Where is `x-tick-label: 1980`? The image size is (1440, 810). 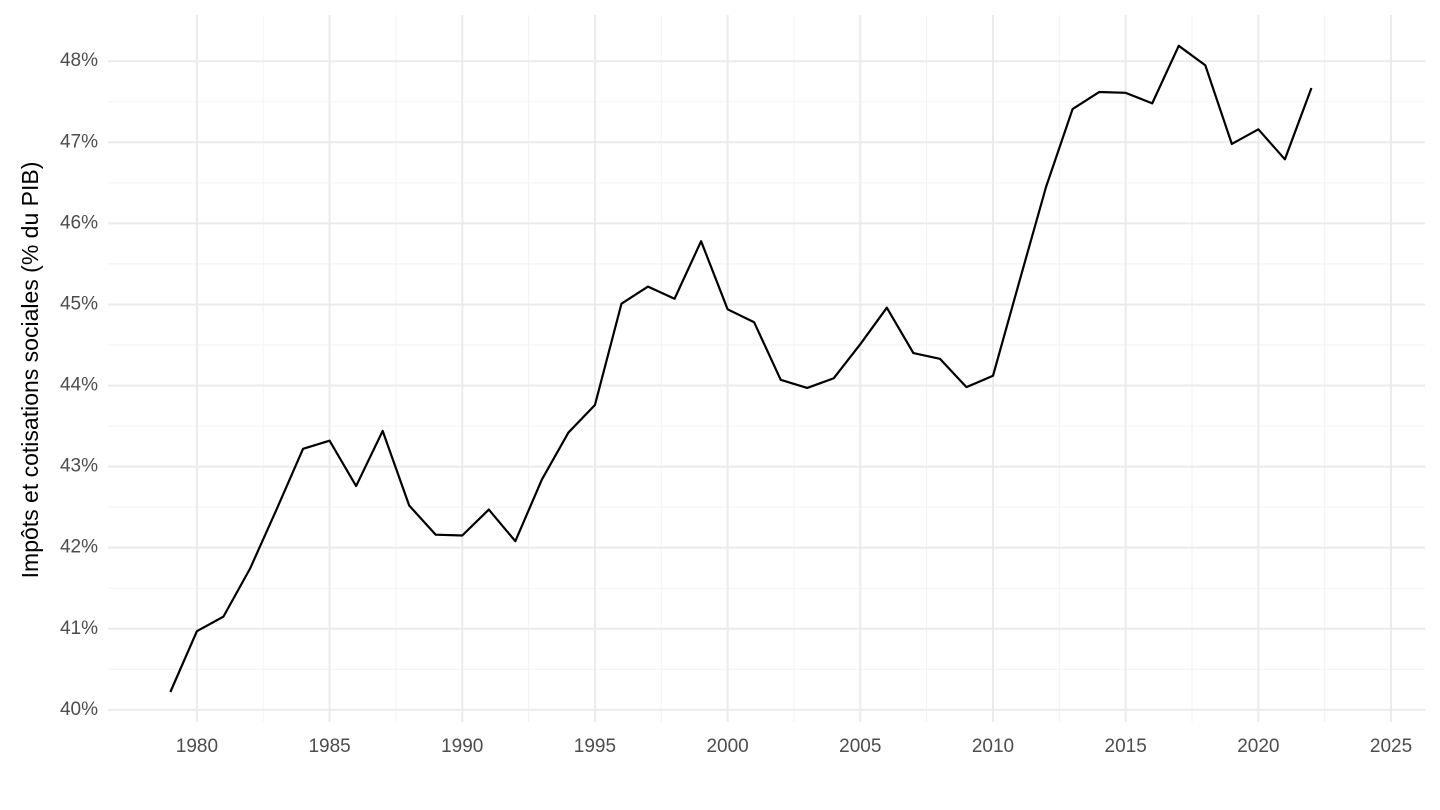
x-tick-label: 1980 is located at coordinates (197, 746).